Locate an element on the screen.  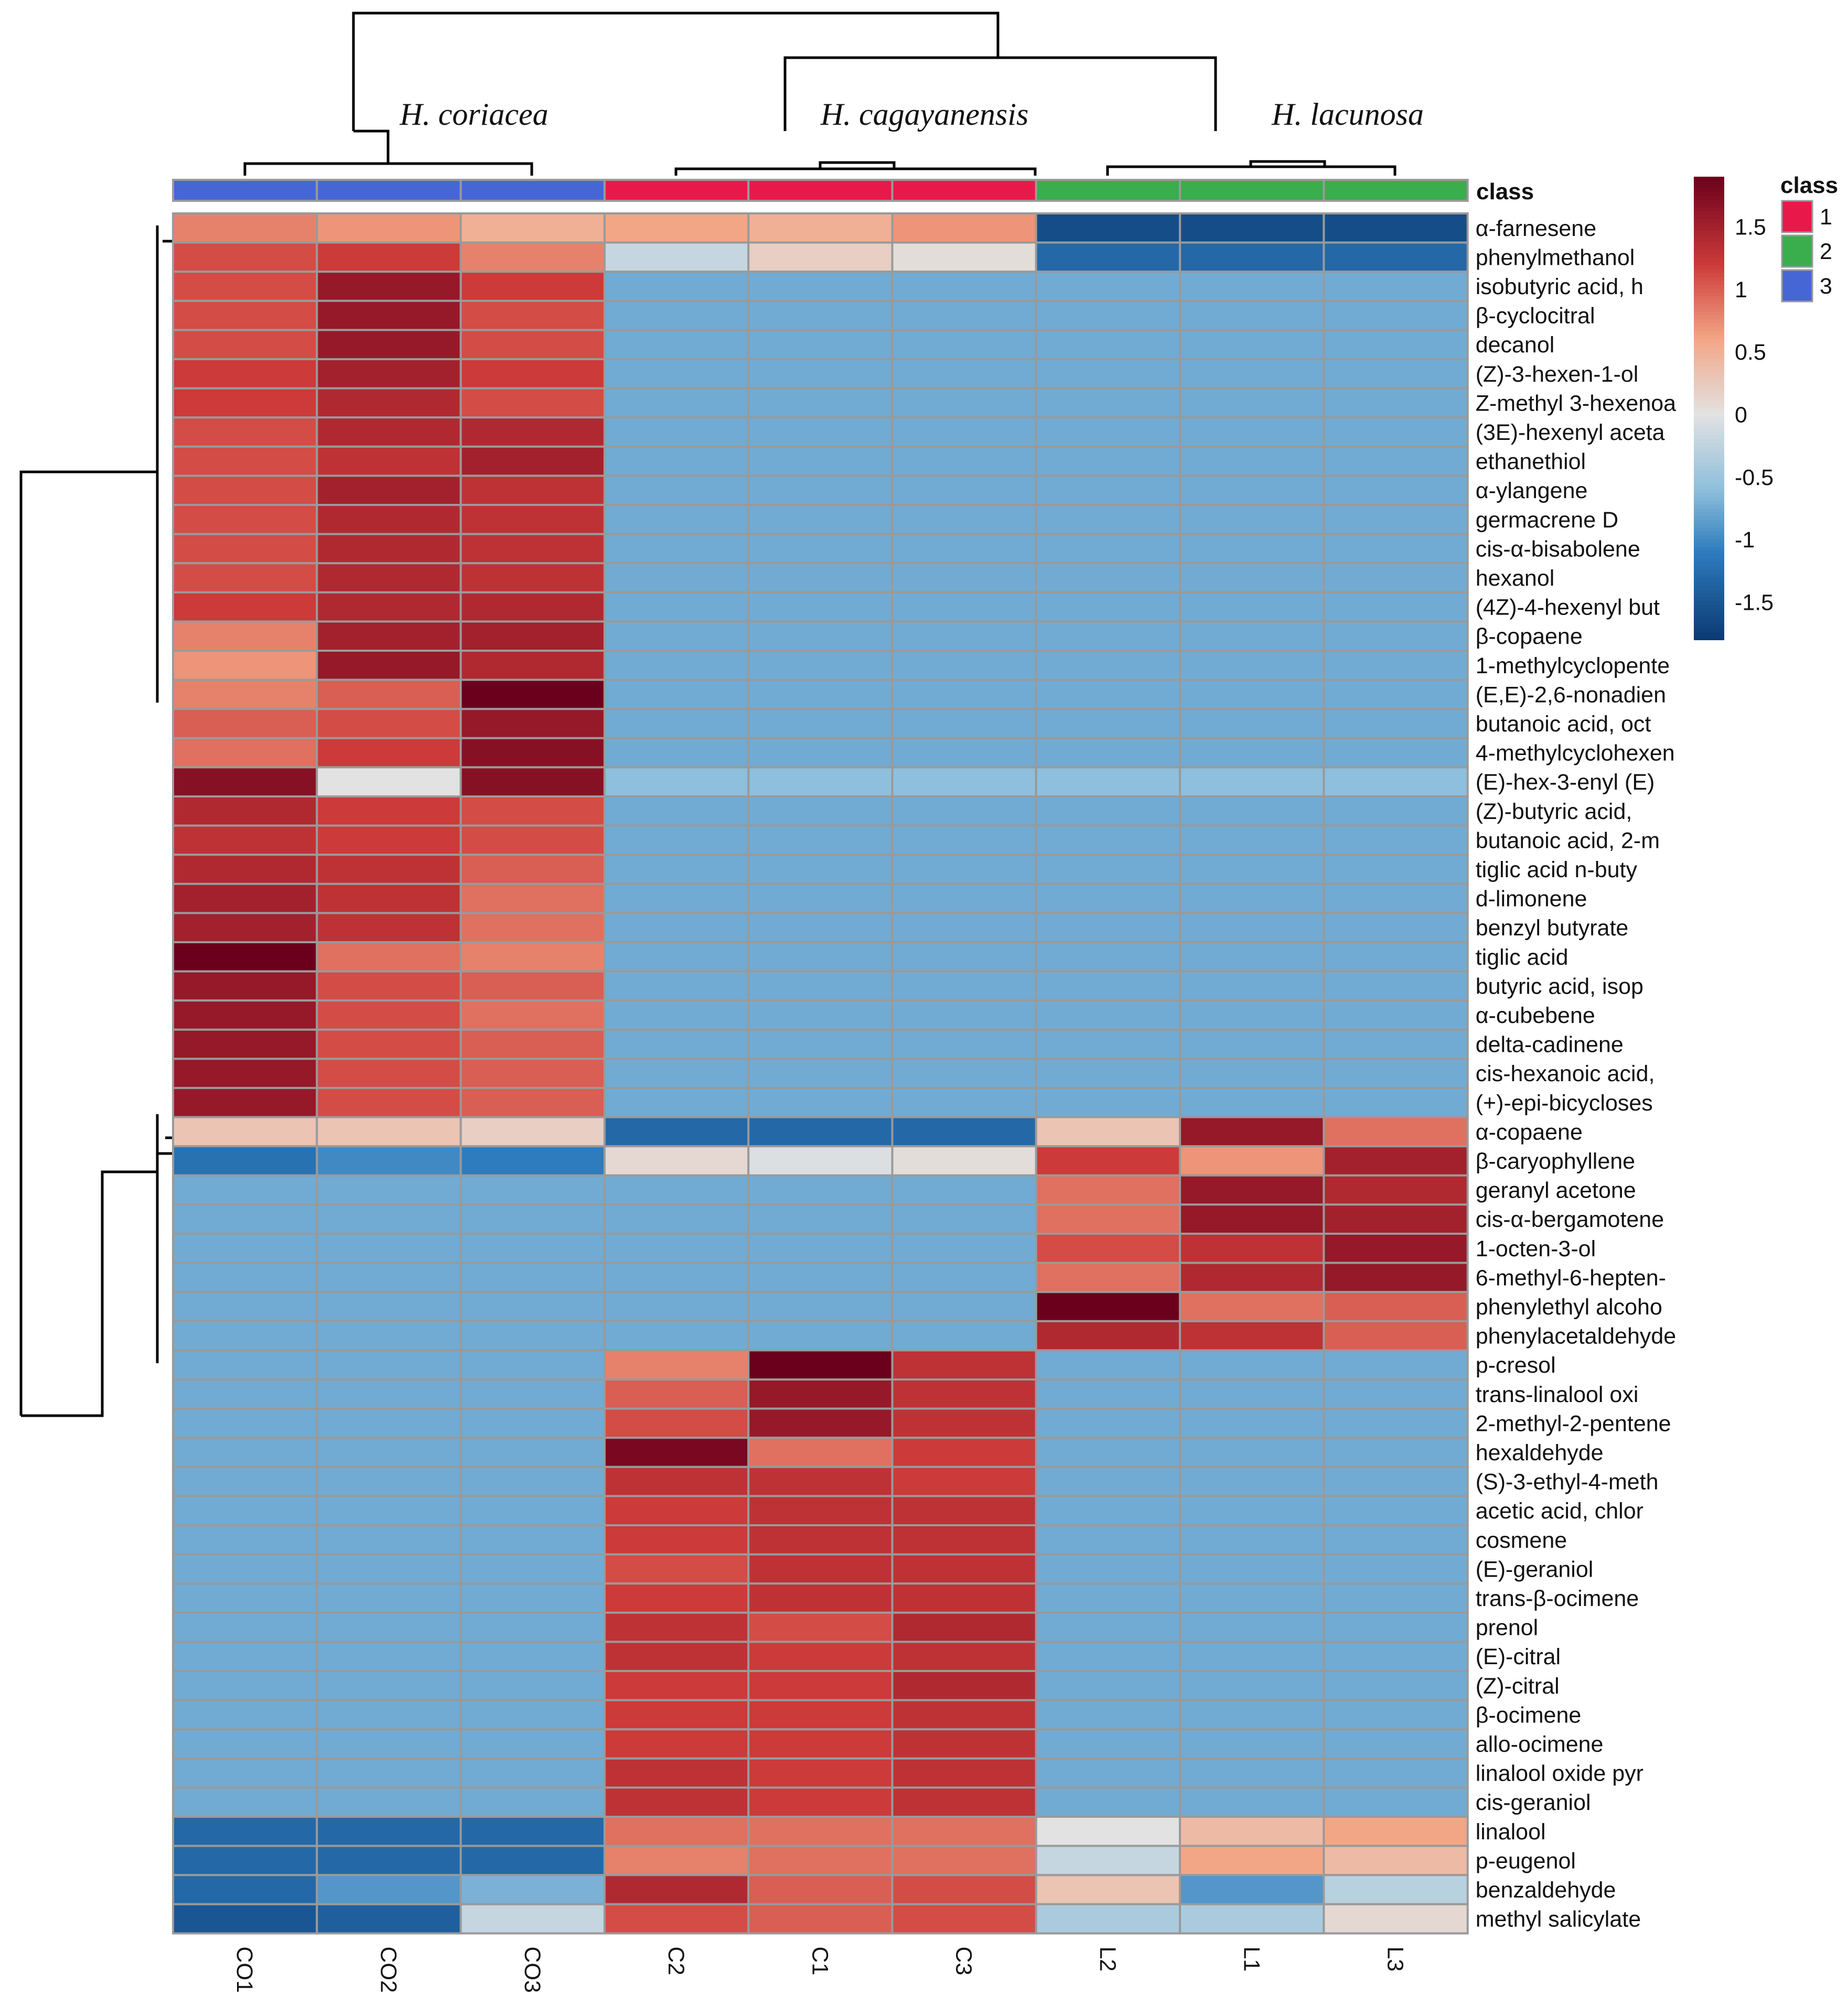
row-label: cis-geraniol is located at coordinates (1533, 1802).